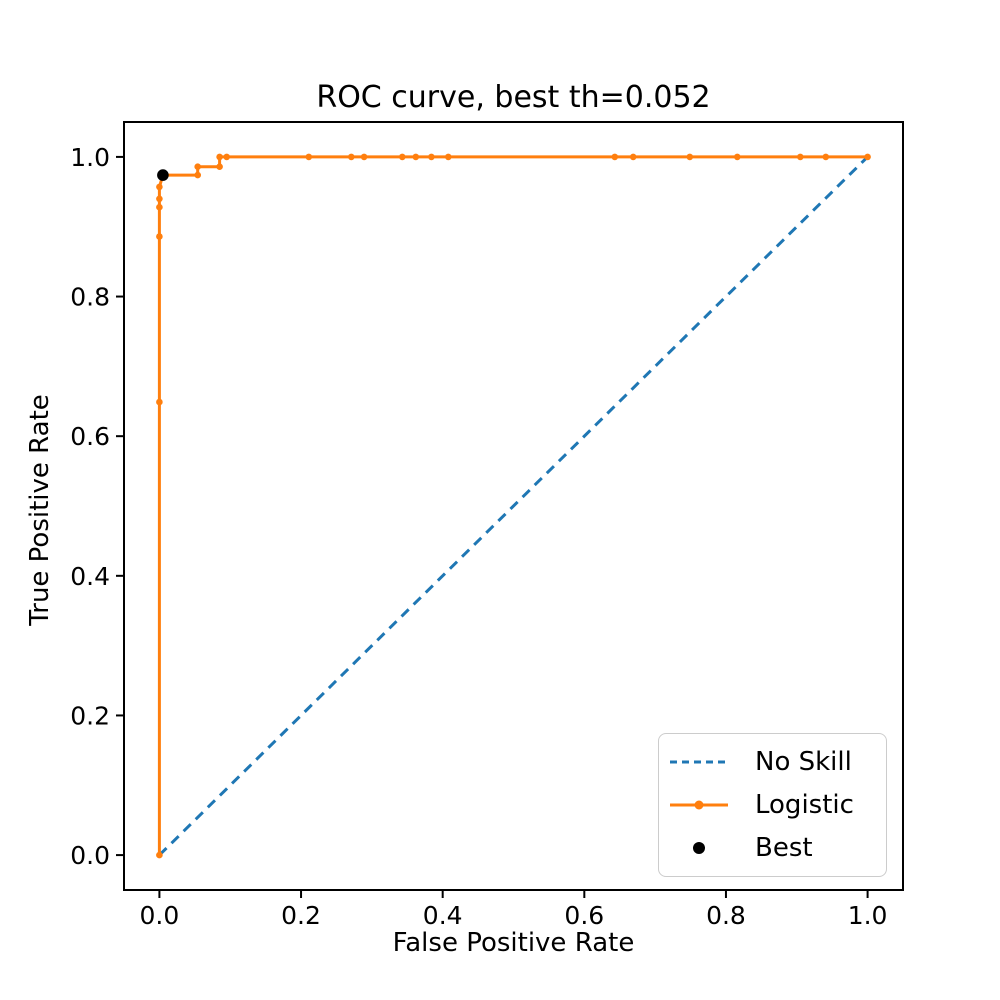 The image size is (1000, 1000). Describe the element at coordinates (301, 915) in the screenshot. I see `x-tick-label: 0.2` at that location.